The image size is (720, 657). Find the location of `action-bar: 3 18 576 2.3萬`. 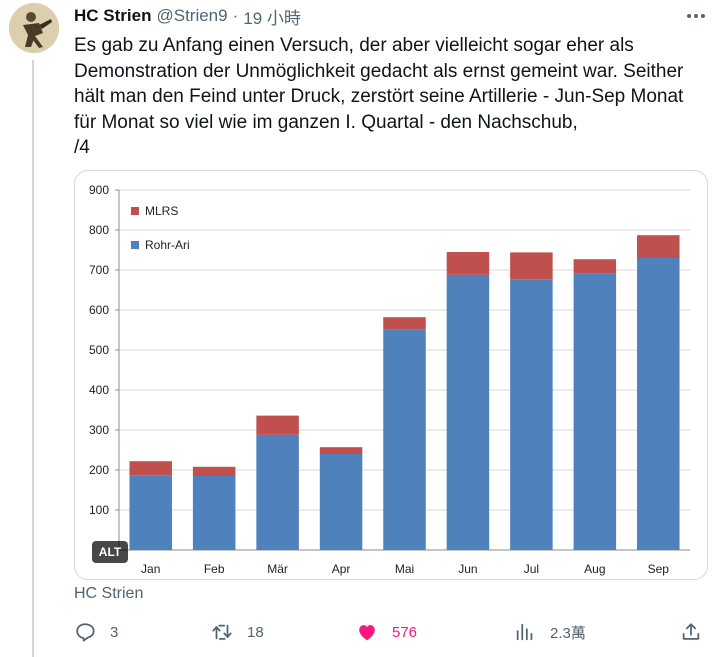

action-bar: 3 18 576 2.3萬 is located at coordinates (392, 632).